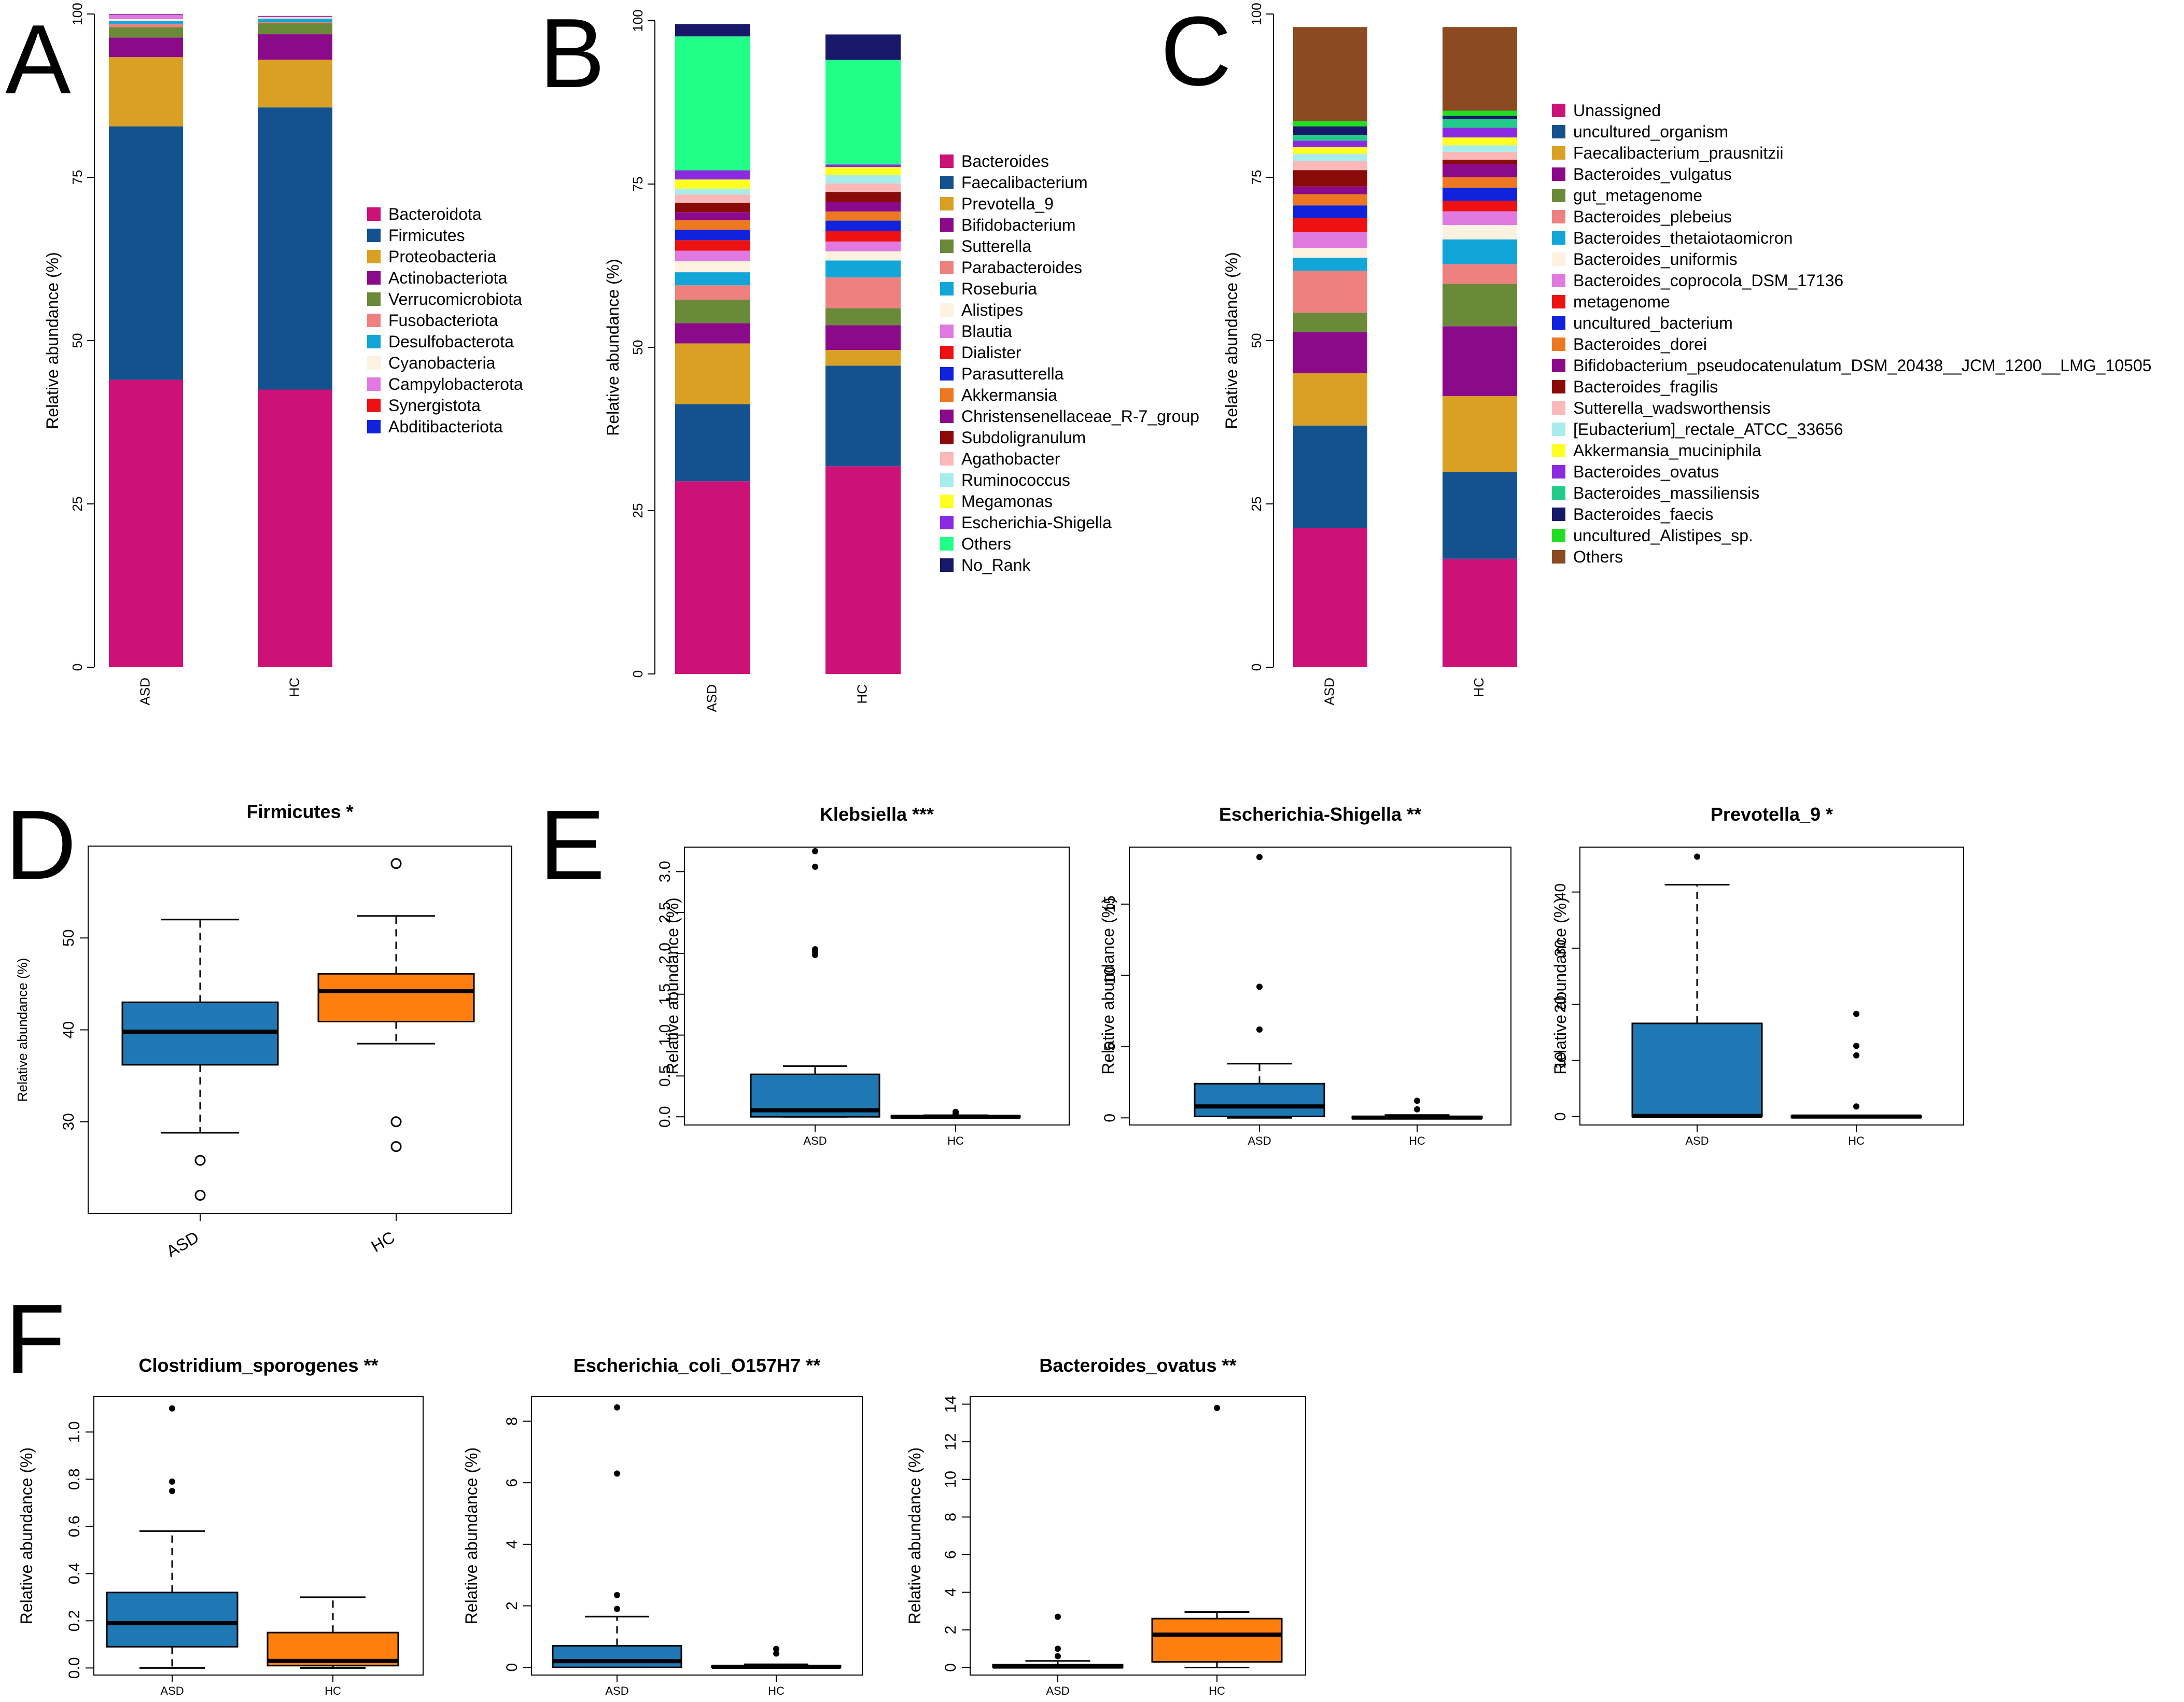 This screenshot has height=1702, width=2184. I want to click on y-tick-label: 40, so click(68, 1029).